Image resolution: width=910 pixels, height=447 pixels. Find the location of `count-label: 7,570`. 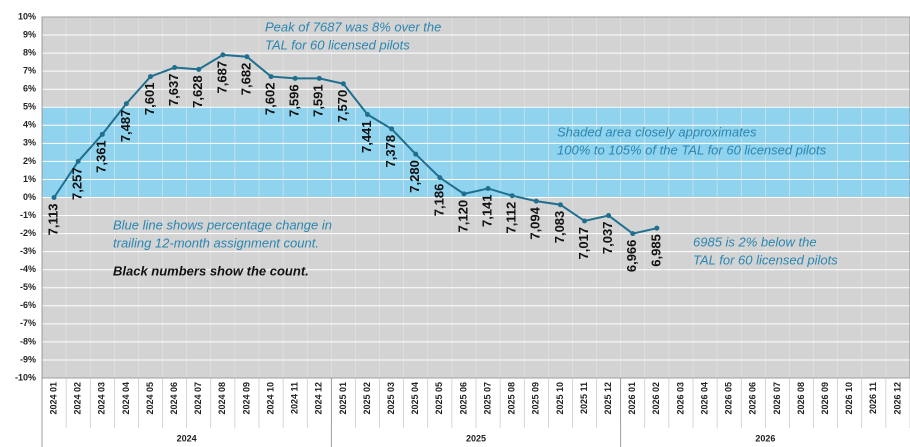

count-label: 7,570 is located at coordinates (342, 106).